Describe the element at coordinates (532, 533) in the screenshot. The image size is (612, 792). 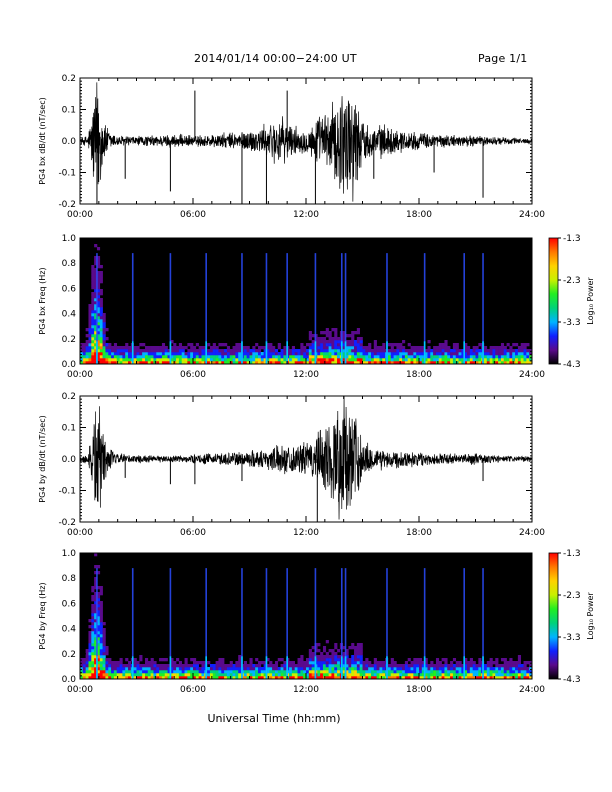
I see `x-tick-label: 24:00` at that location.